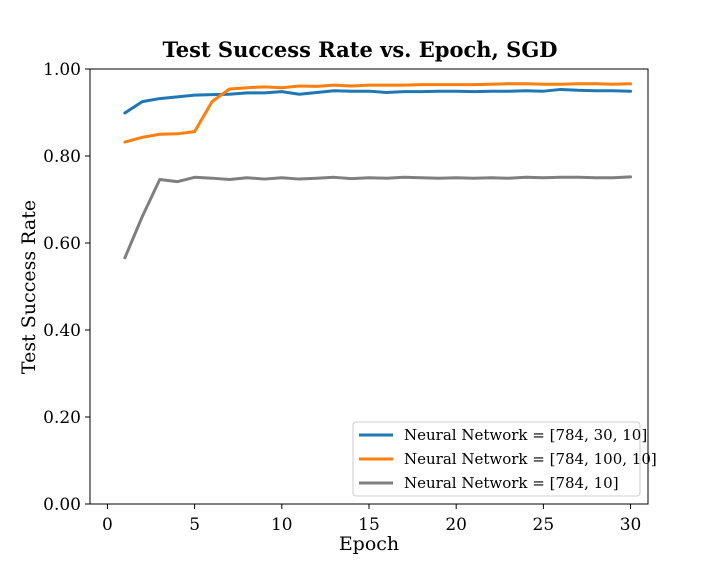 The height and width of the screenshot is (576, 720). Describe the element at coordinates (62, 244) in the screenshot. I see `y-tick-label: 0.60` at that location.